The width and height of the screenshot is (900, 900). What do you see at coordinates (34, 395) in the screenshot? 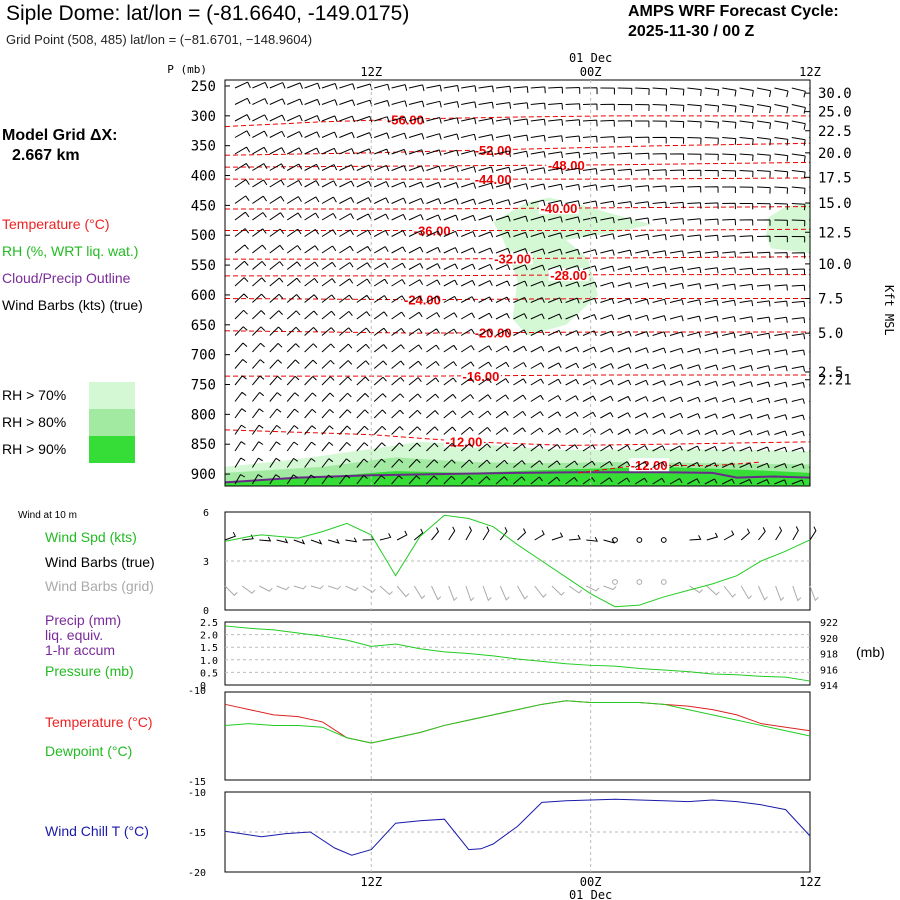
I see `legend-rh70-label: RH > 70%` at bounding box center [34, 395].